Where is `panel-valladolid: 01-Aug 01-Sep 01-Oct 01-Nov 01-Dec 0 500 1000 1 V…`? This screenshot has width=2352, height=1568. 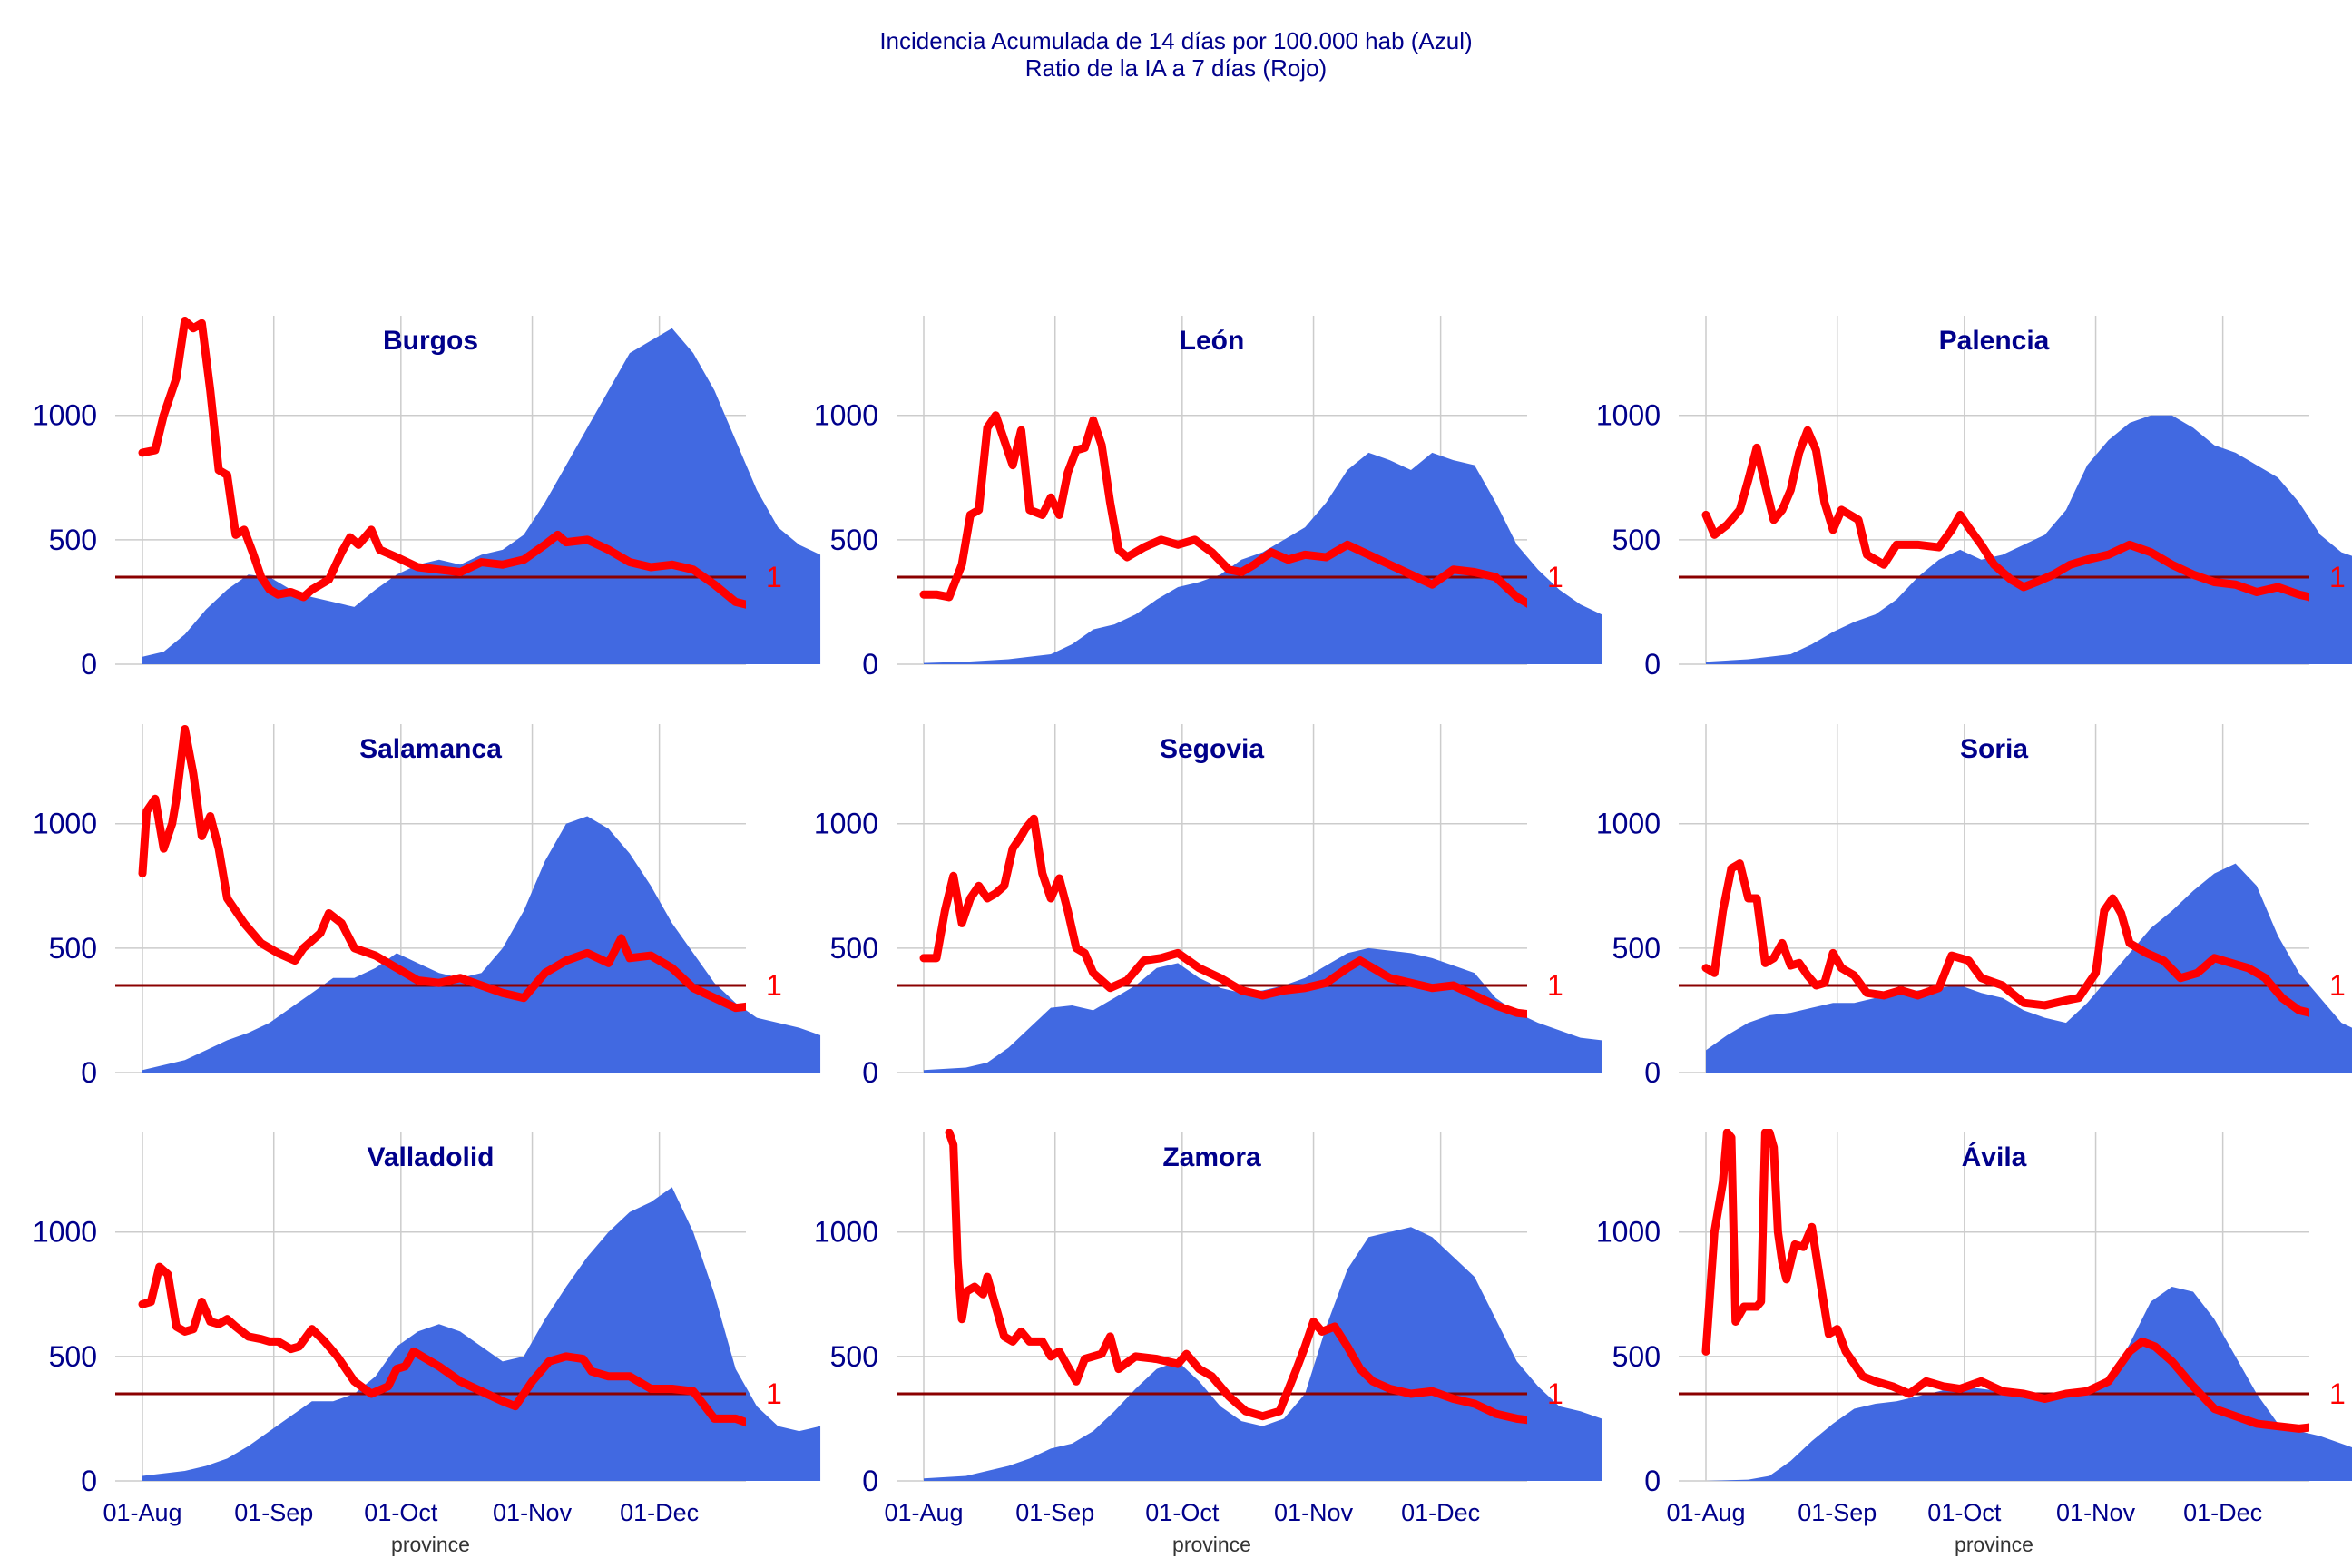 panel-valladolid: 01-Aug 01-Sep 01-Oct 01-Nov 01-Dec 0 500 1000 1 V… is located at coordinates (427, 1344).